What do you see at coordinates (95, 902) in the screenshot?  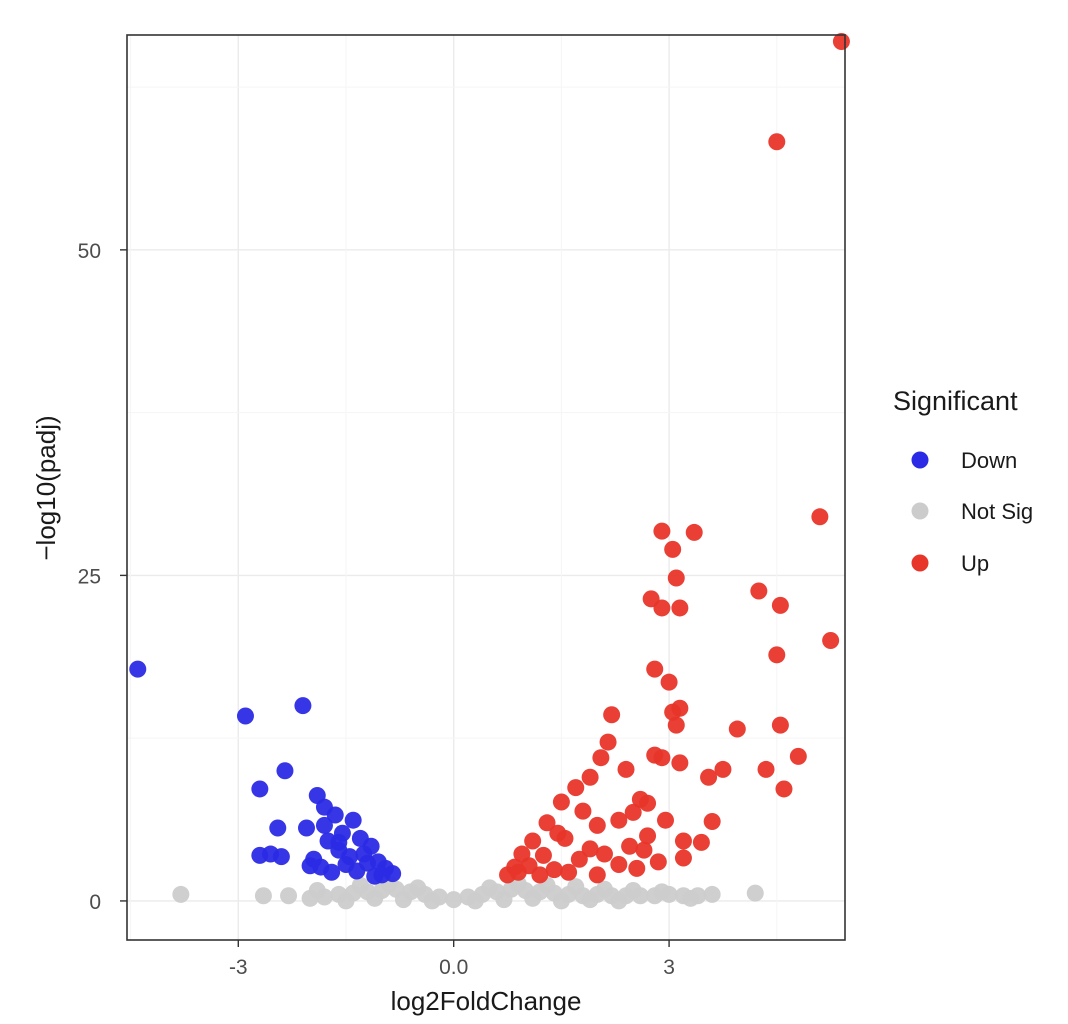 I see `y-tick-label: 0` at bounding box center [95, 902].